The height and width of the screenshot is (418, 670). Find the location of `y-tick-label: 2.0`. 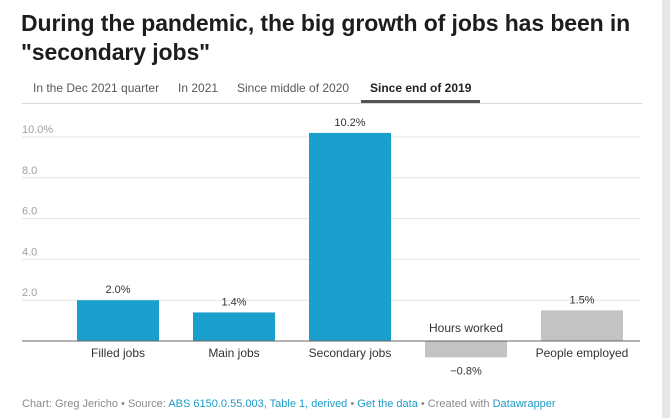

y-tick-label: 2.0 is located at coordinates (29, 293).